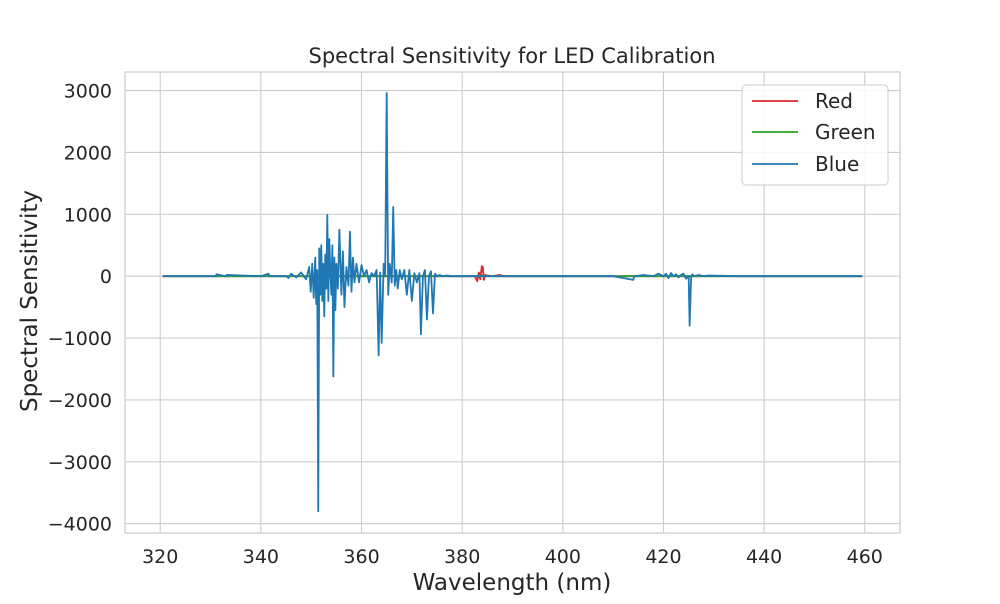 Image resolution: width=1000 pixels, height=604 pixels. What do you see at coordinates (80, 463) in the screenshot?
I see `y-tick-label: −3000` at bounding box center [80, 463].